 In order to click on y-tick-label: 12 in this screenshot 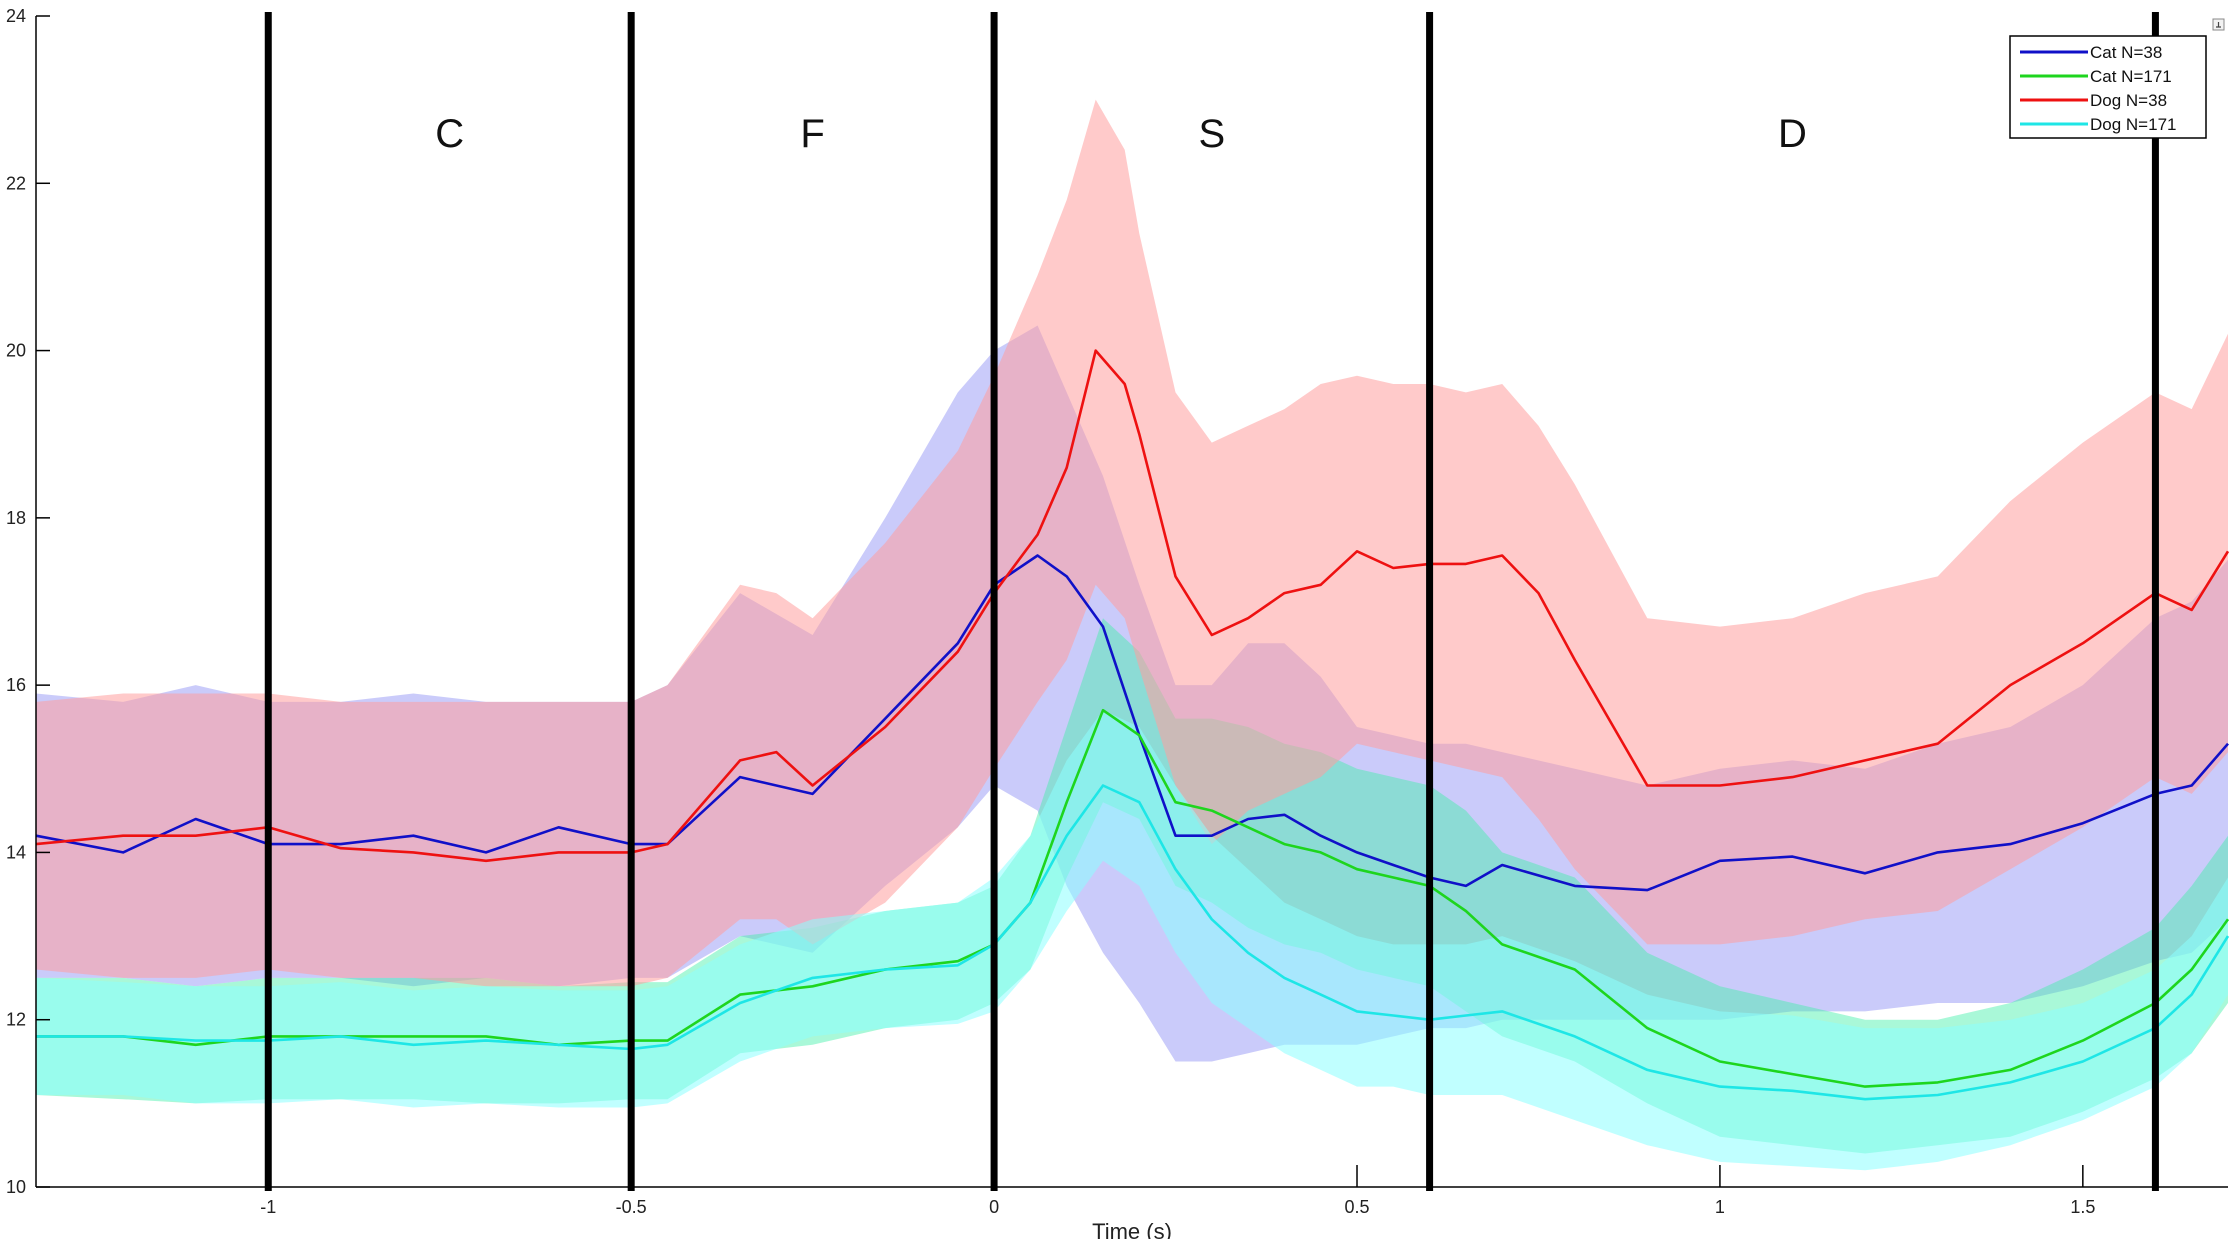, I will do `click(16, 1020)`.